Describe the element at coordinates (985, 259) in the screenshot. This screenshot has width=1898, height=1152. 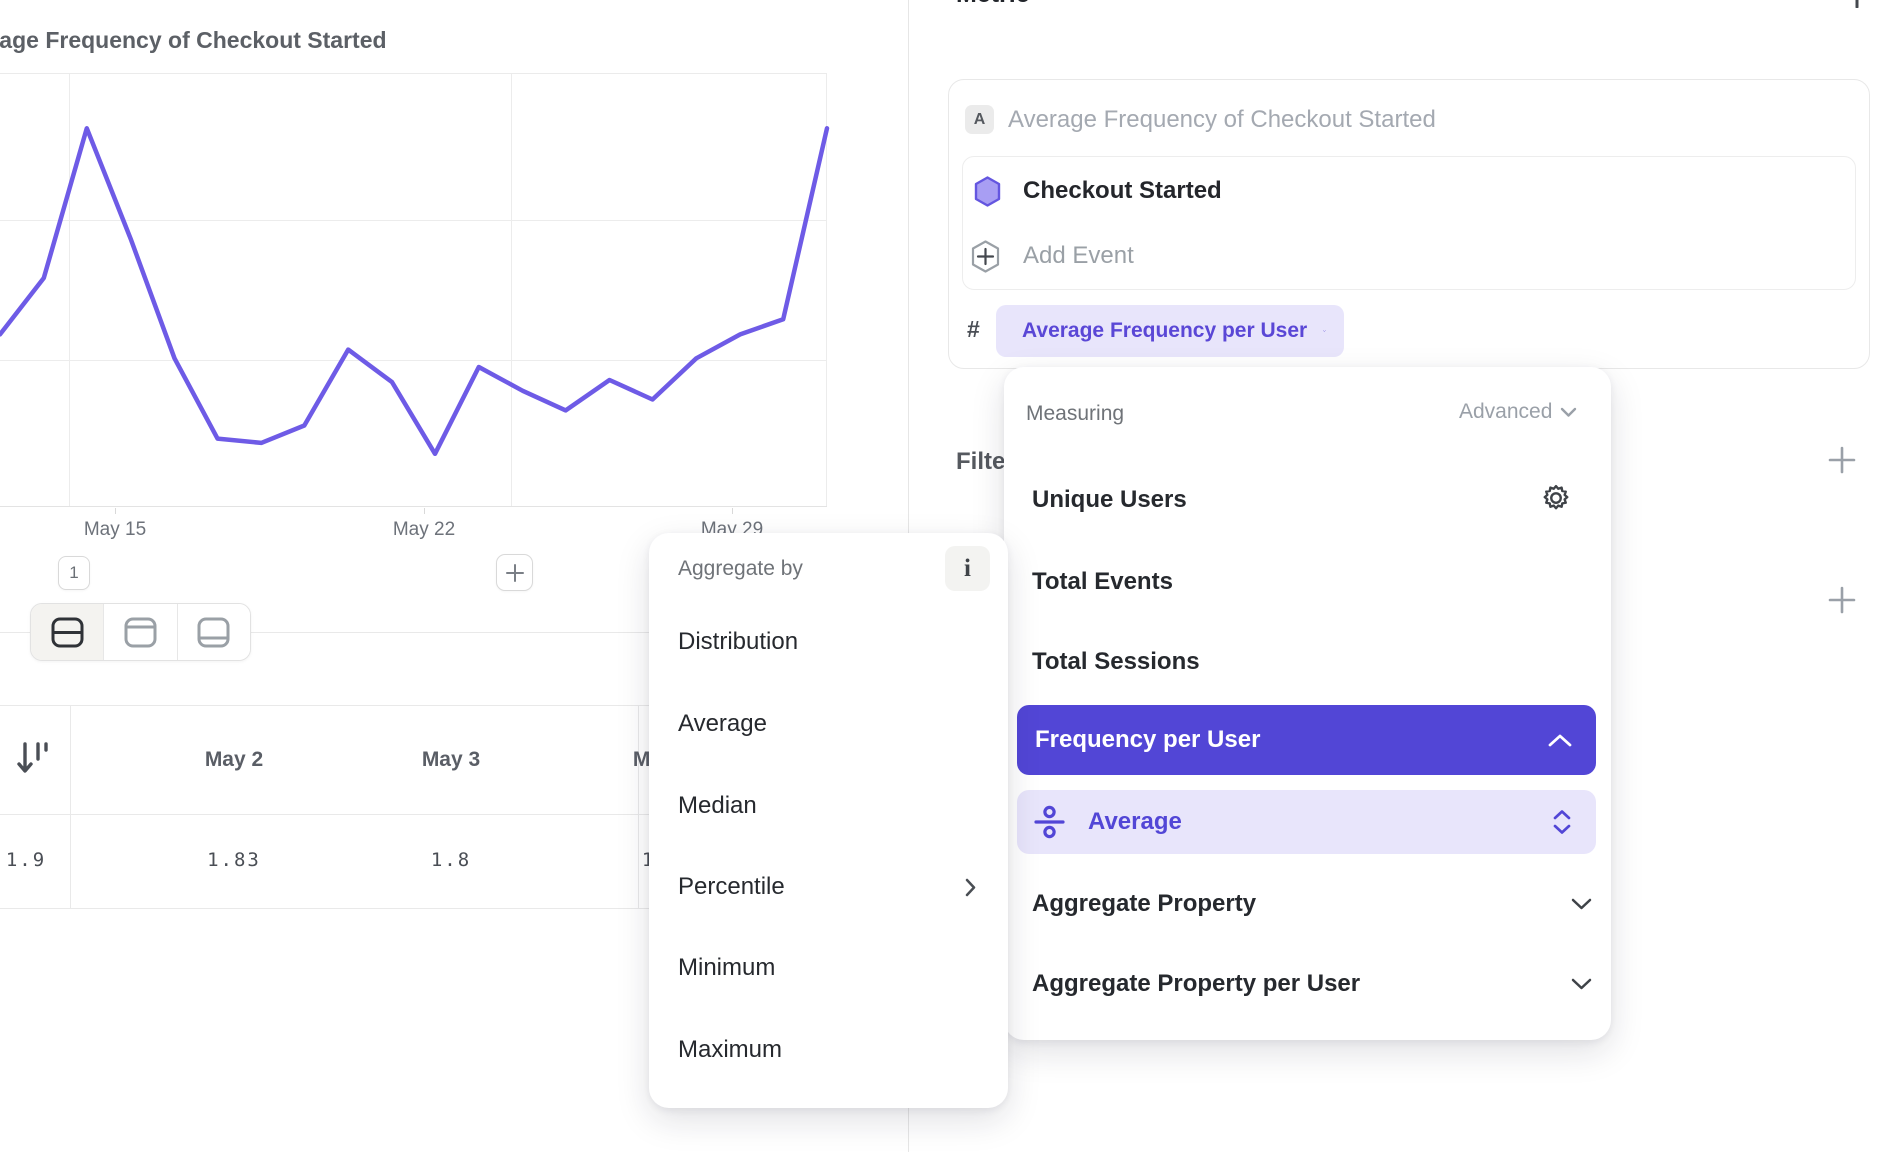
I see `add-event-hexagon-icon` at that location.